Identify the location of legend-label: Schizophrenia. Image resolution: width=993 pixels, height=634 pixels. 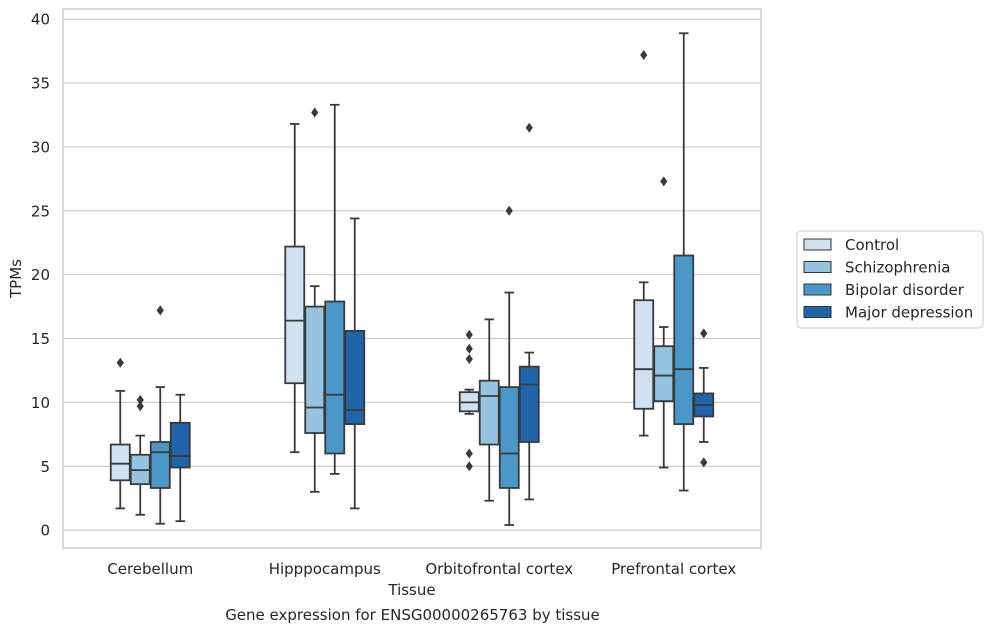
(897, 268).